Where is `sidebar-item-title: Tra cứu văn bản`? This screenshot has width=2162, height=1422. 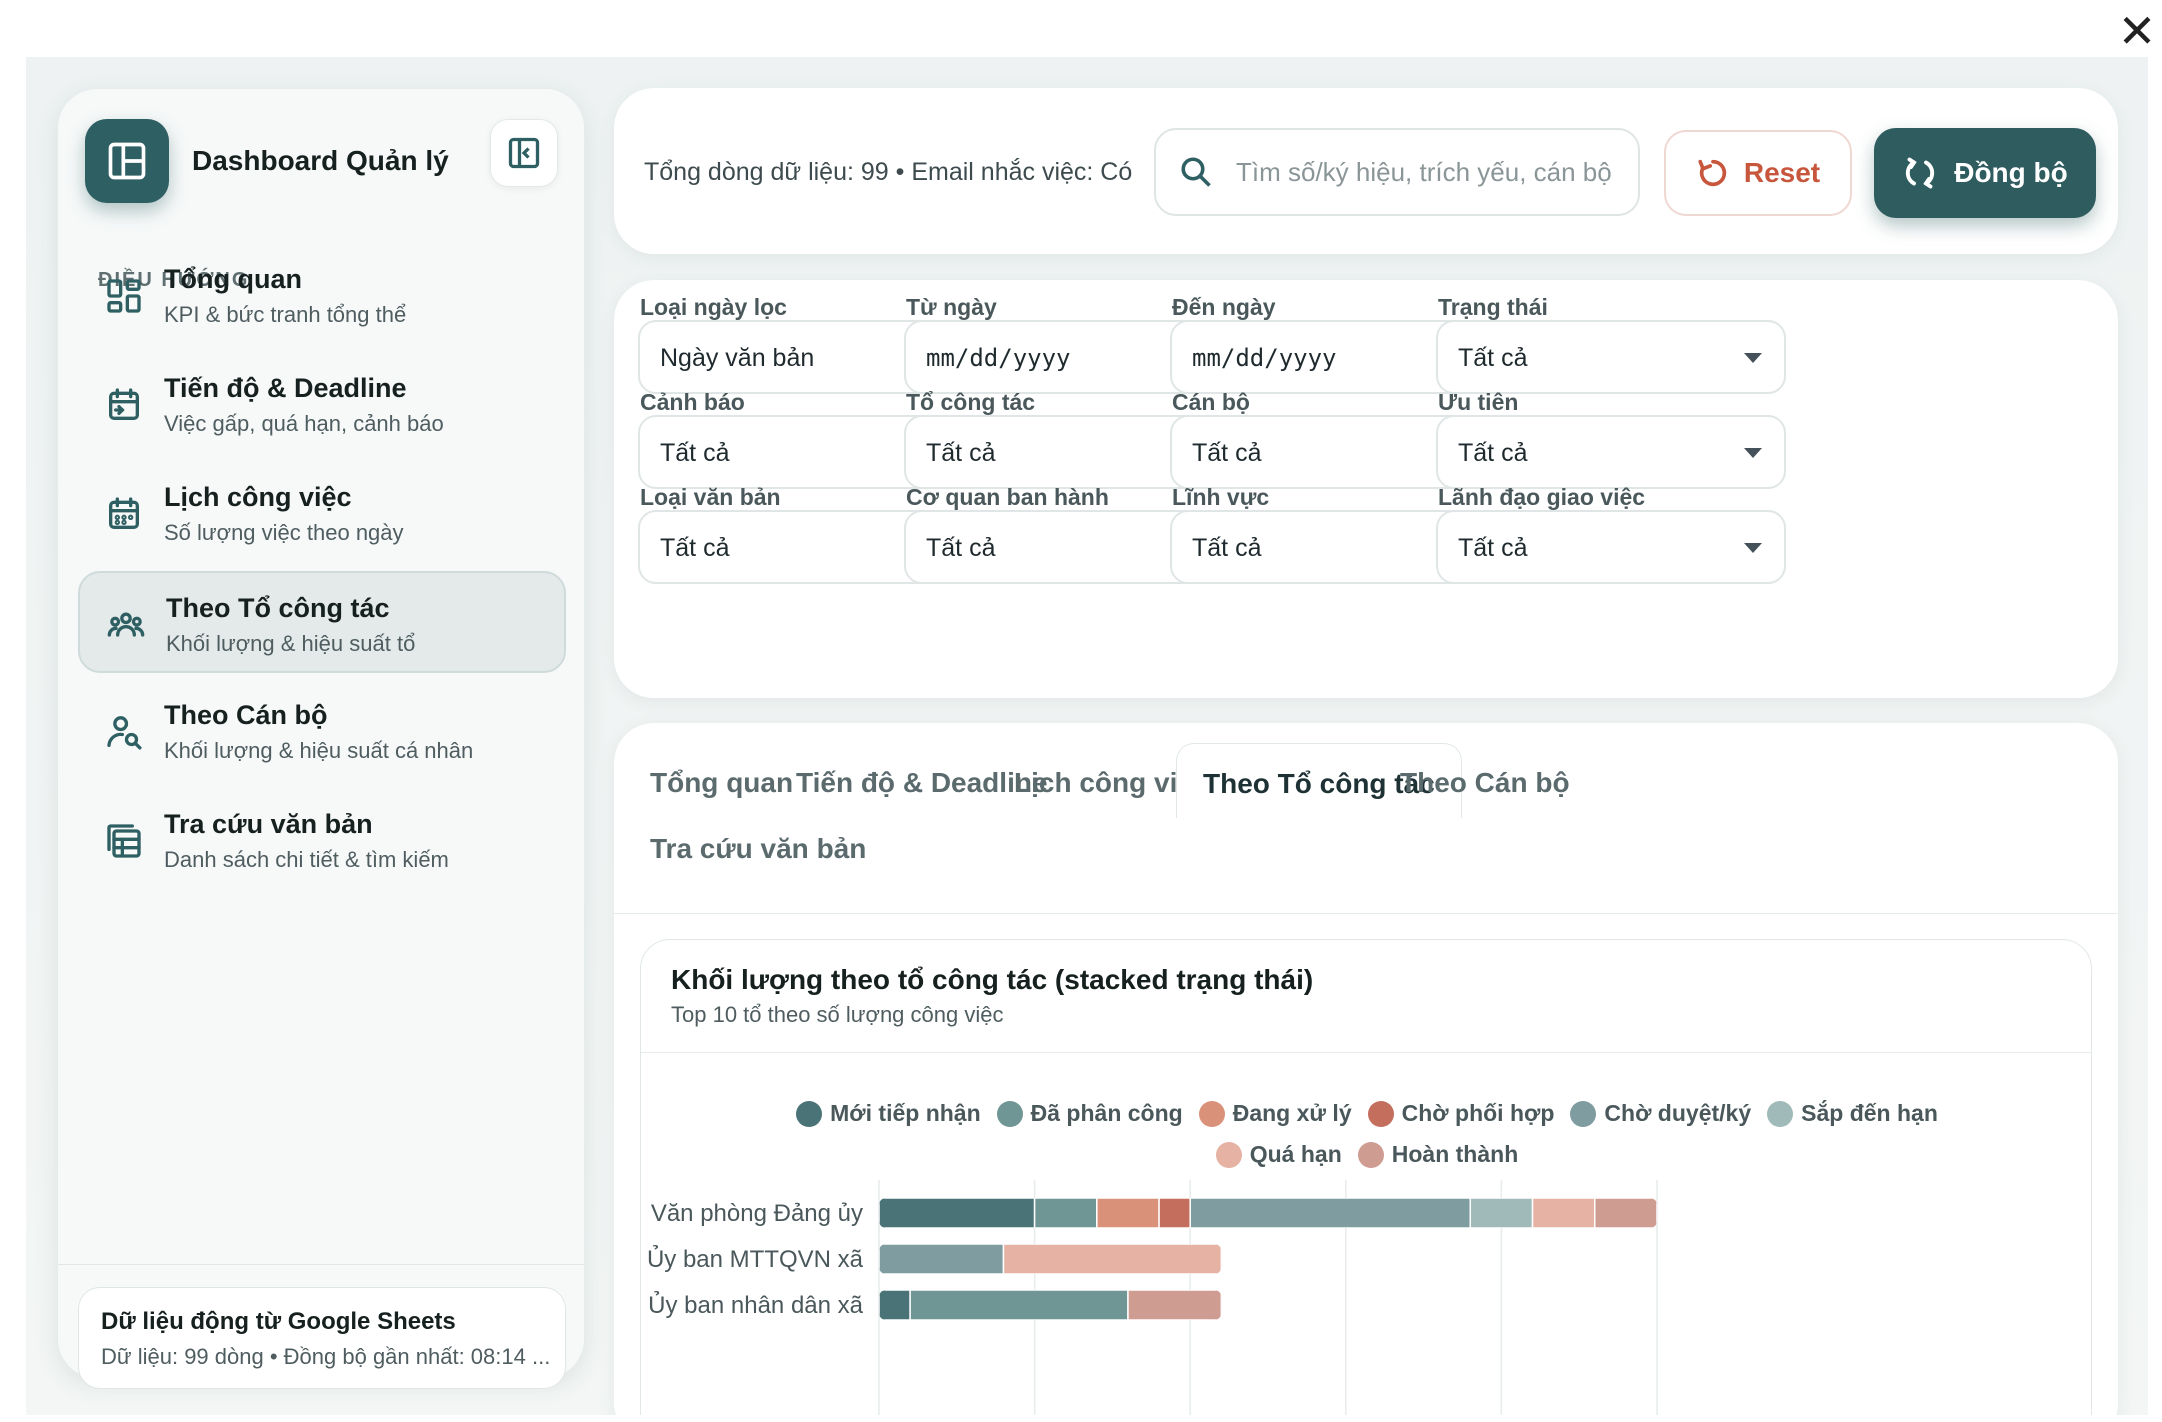
sidebar-item-title: Tra cứu văn bản is located at coordinates (268, 824).